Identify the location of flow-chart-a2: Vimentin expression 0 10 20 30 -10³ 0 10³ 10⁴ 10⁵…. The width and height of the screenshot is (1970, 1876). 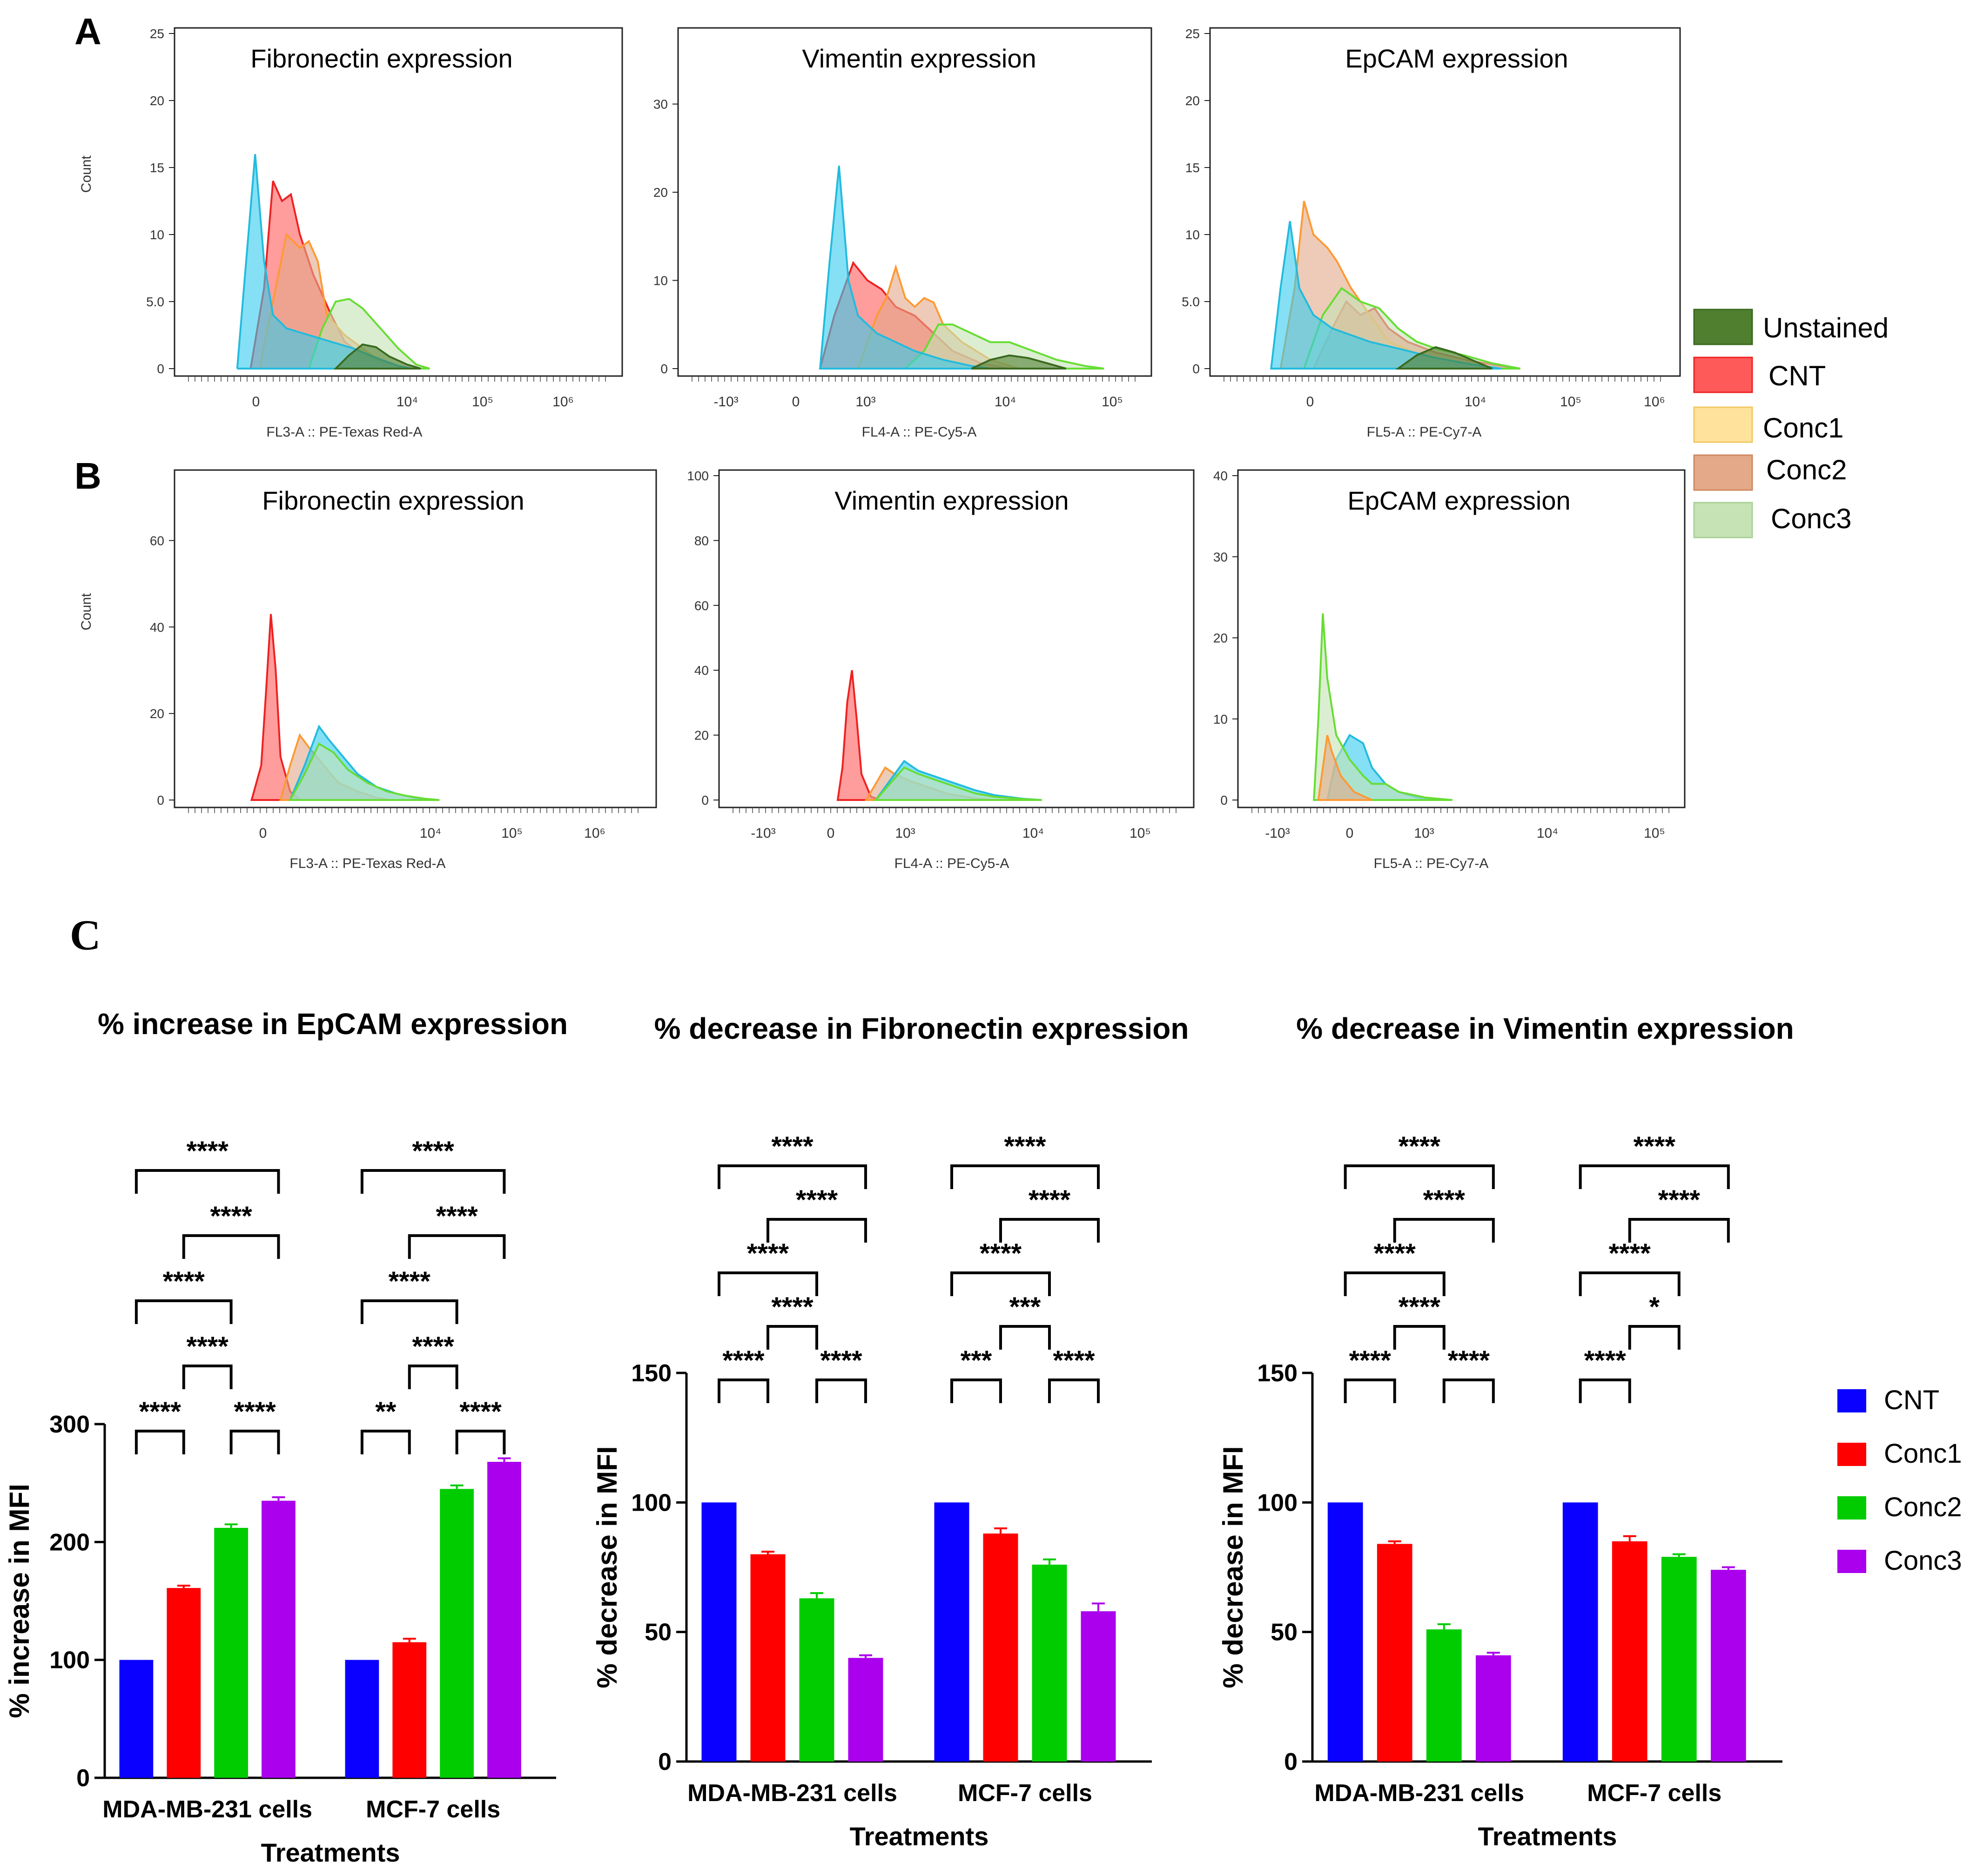
(902, 233).